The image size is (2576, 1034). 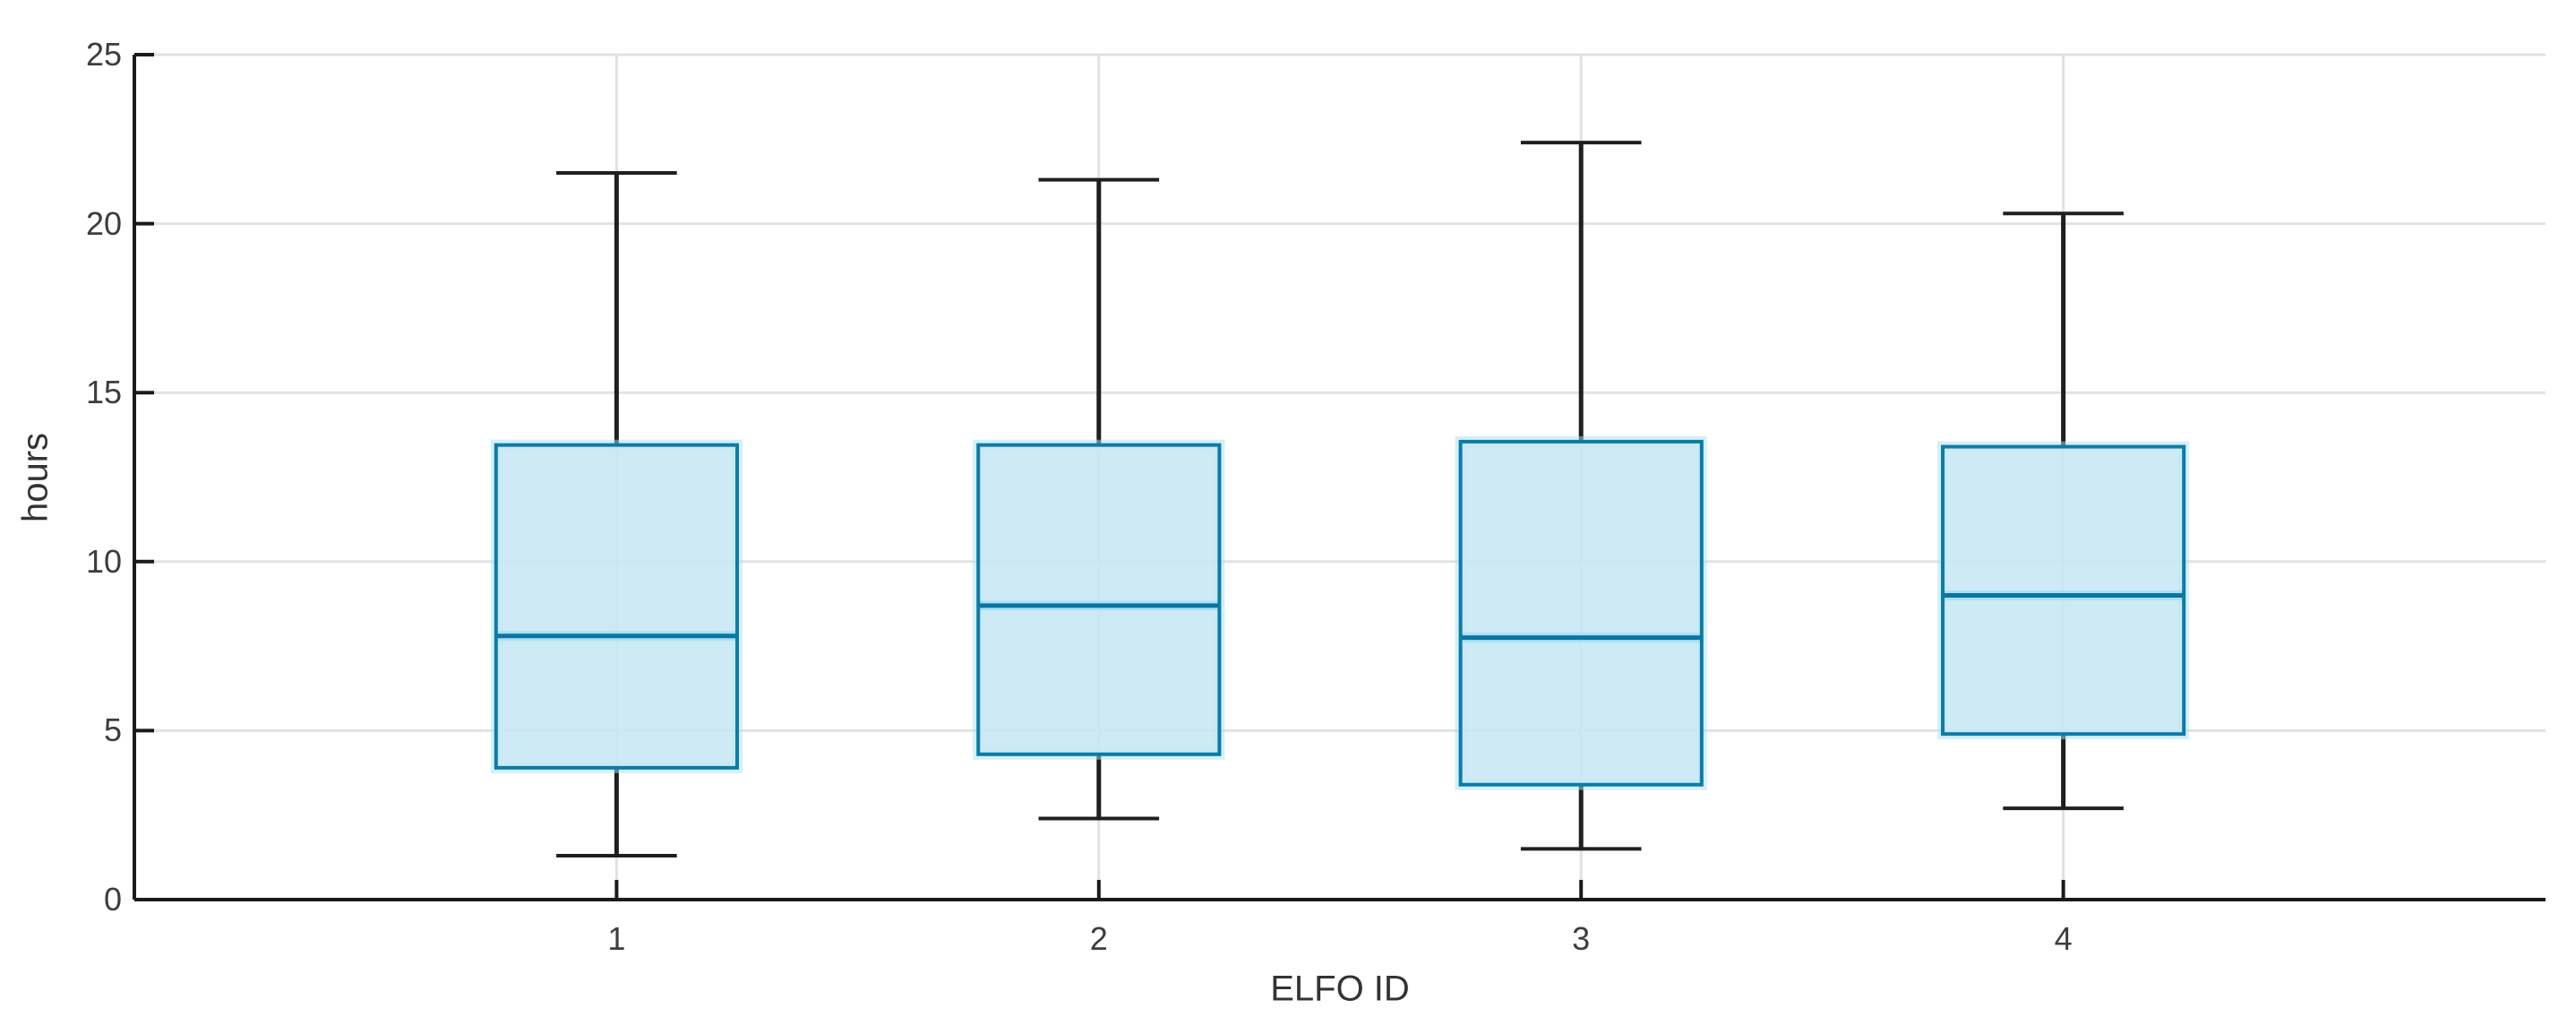 What do you see at coordinates (103, 561) in the screenshot?
I see `y-tick-label: 10` at bounding box center [103, 561].